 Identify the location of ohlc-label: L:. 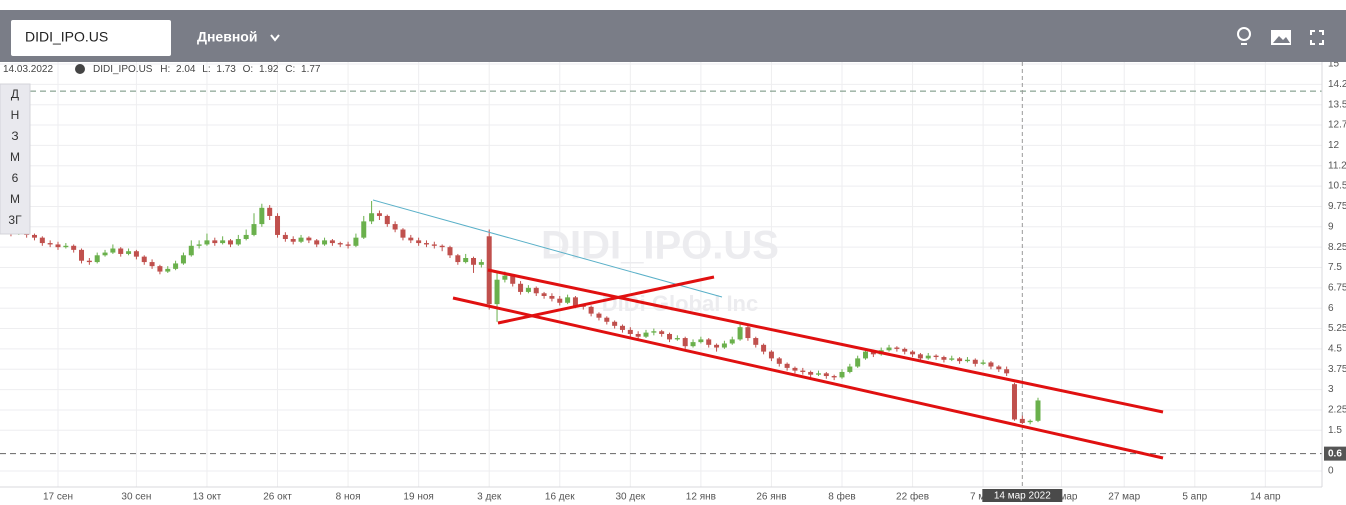
(206, 69).